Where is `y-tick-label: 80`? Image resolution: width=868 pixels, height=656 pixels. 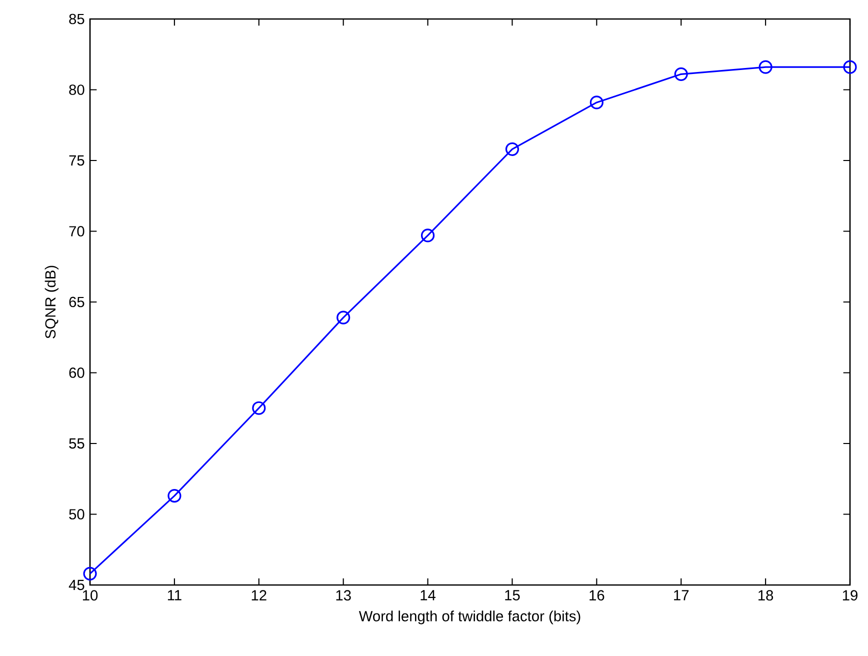
y-tick-label: 80 is located at coordinates (76, 89).